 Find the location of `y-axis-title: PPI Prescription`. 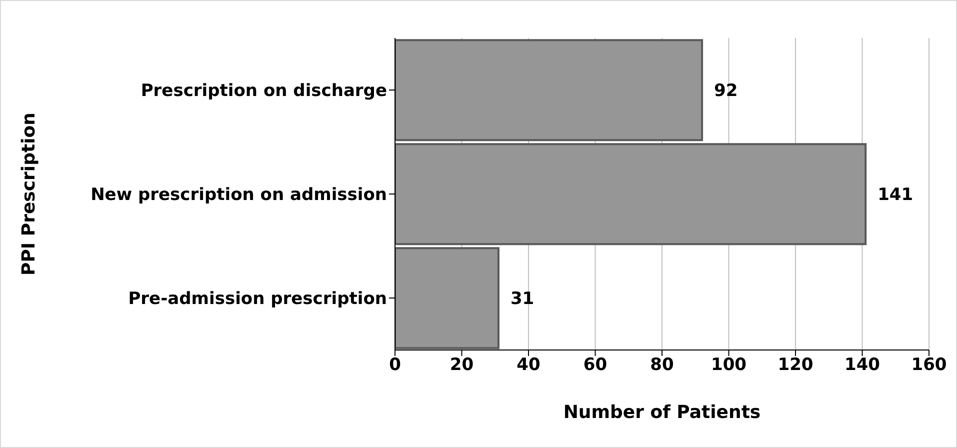

y-axis-title: PPI Prescription is located at coordinates (29, 194).